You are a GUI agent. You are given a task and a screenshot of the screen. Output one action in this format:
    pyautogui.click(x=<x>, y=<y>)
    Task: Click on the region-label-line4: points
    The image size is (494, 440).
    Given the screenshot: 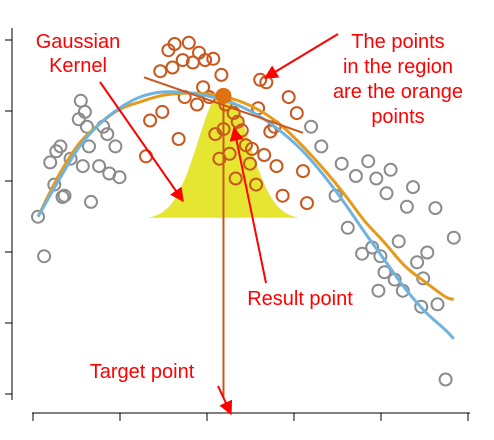 What is the action you would take?
    pyautogui.click(x=397, y=117)
    